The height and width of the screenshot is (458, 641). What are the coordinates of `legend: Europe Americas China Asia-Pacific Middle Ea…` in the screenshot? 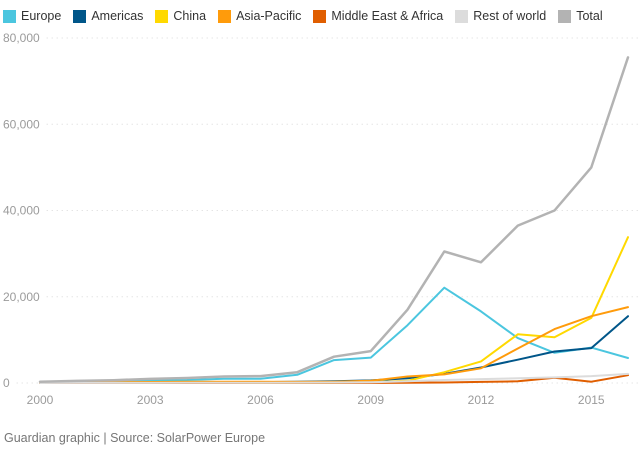 It's located at (322, 16).